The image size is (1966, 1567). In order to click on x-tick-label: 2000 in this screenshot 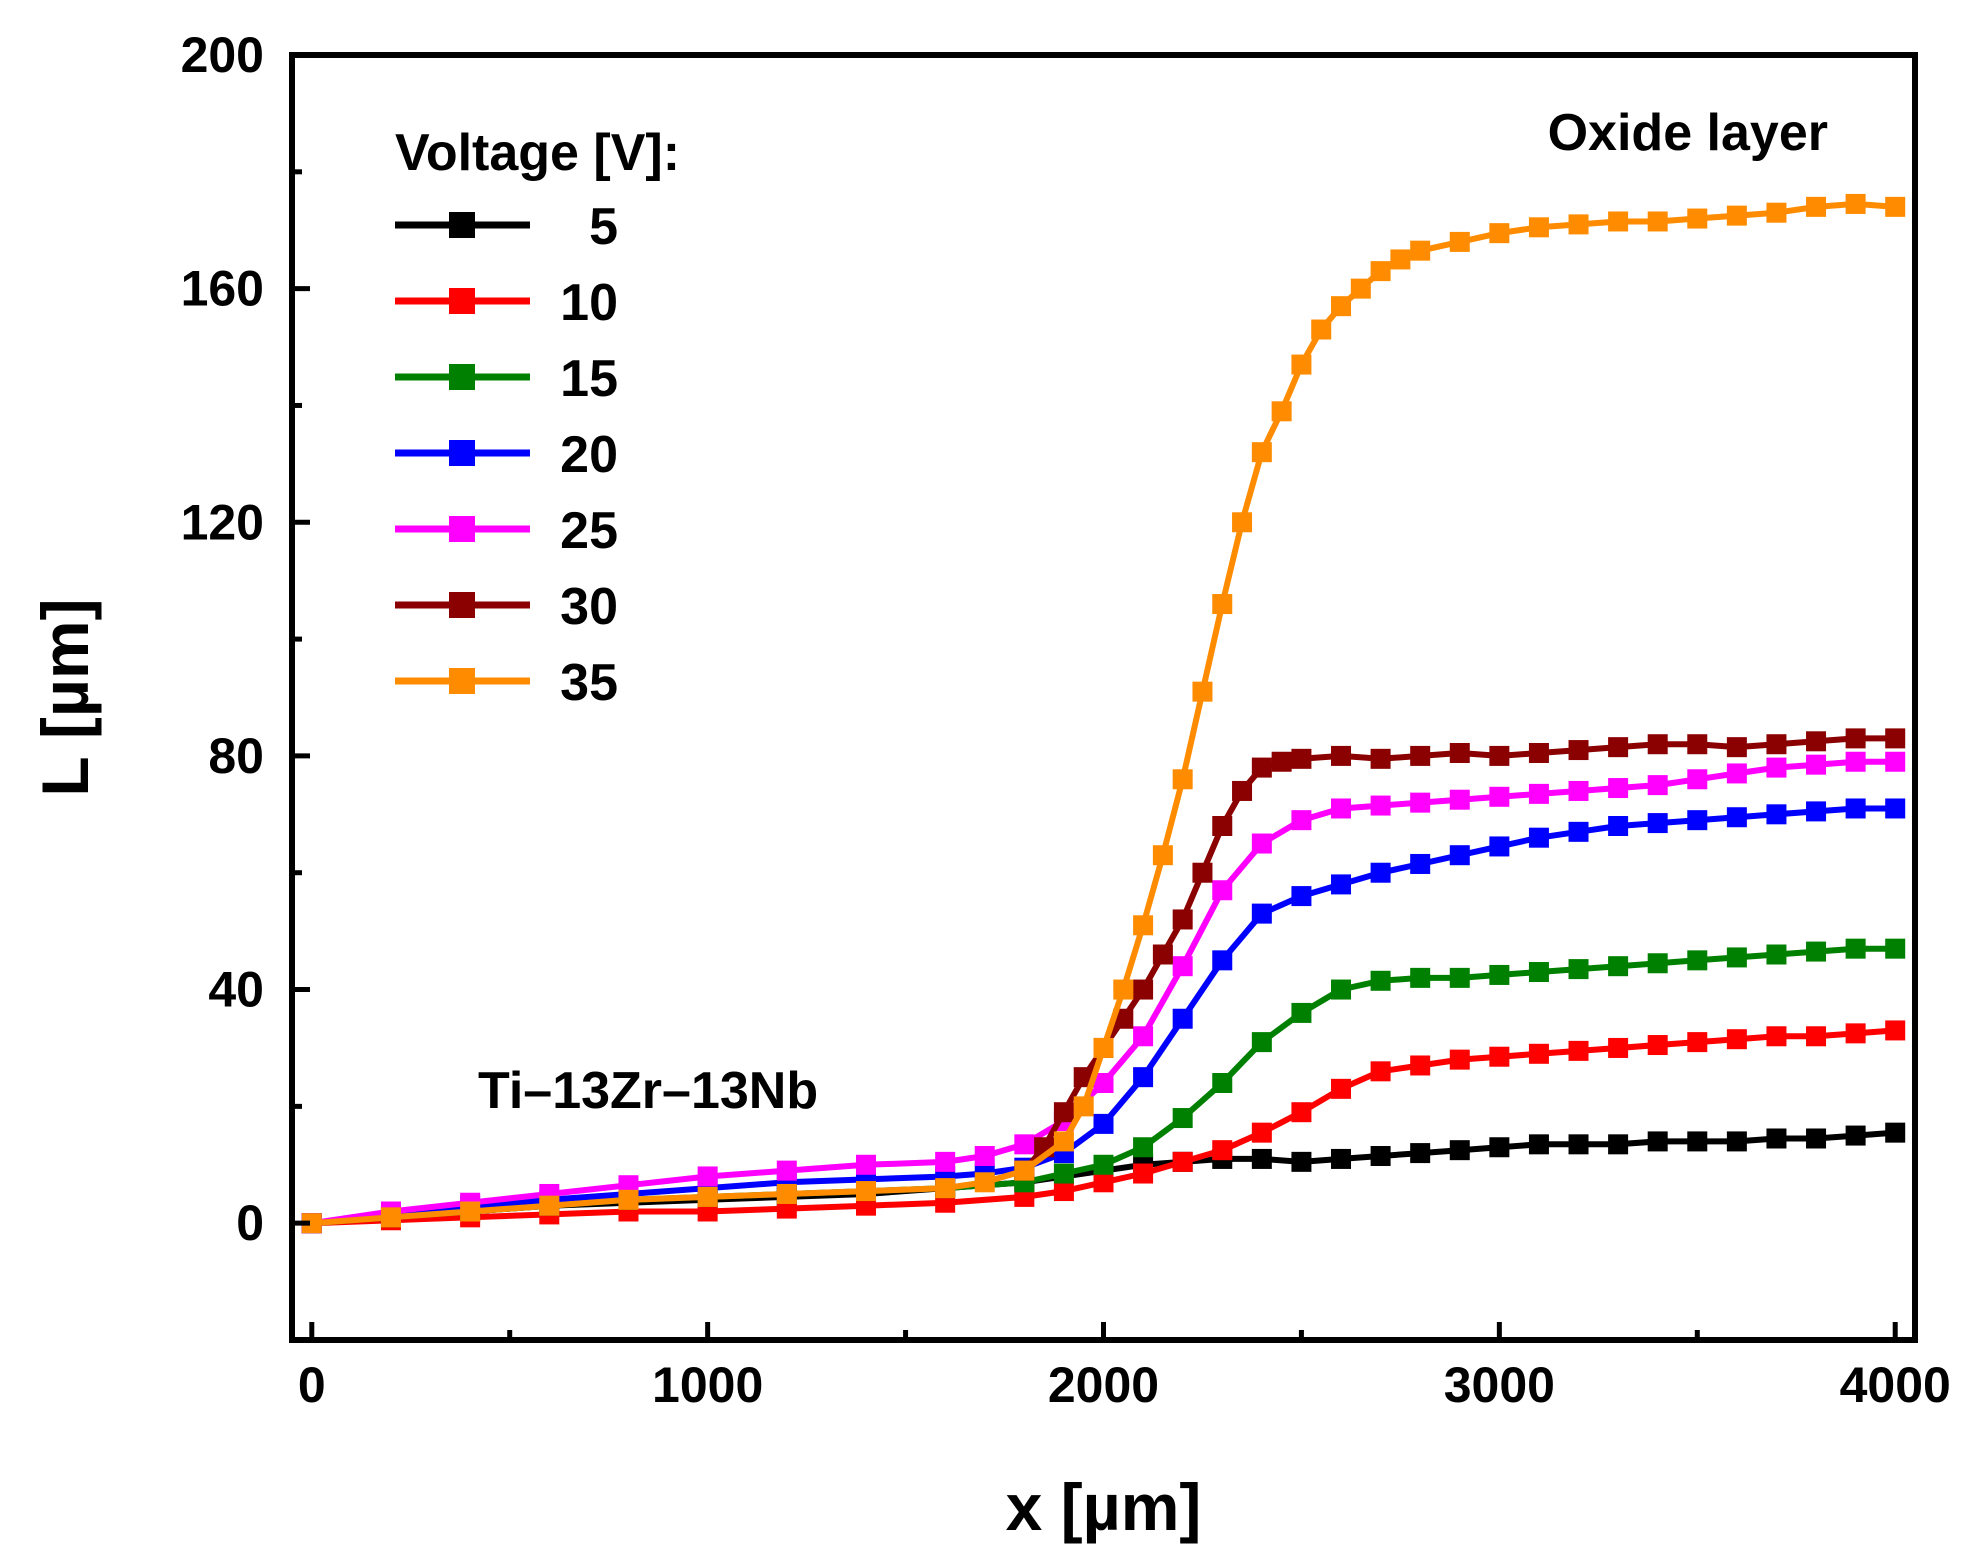, I will do `click(1103, 1385)`.